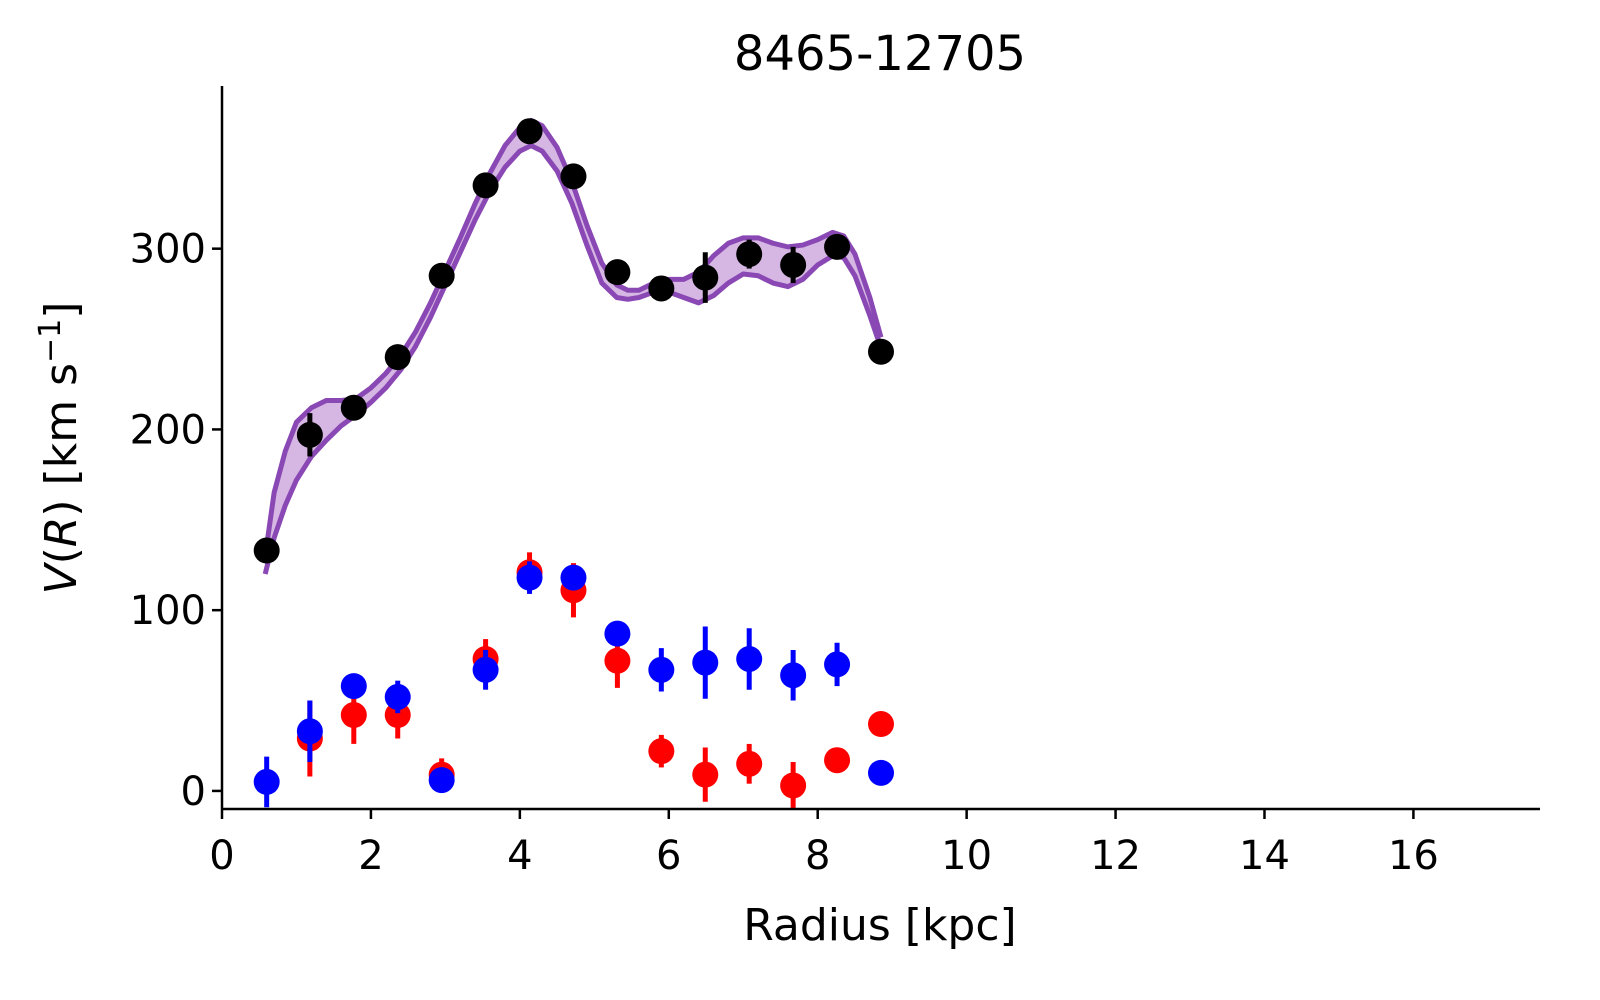  I want to click on y-label-exponent: −1, so click(50, 341).